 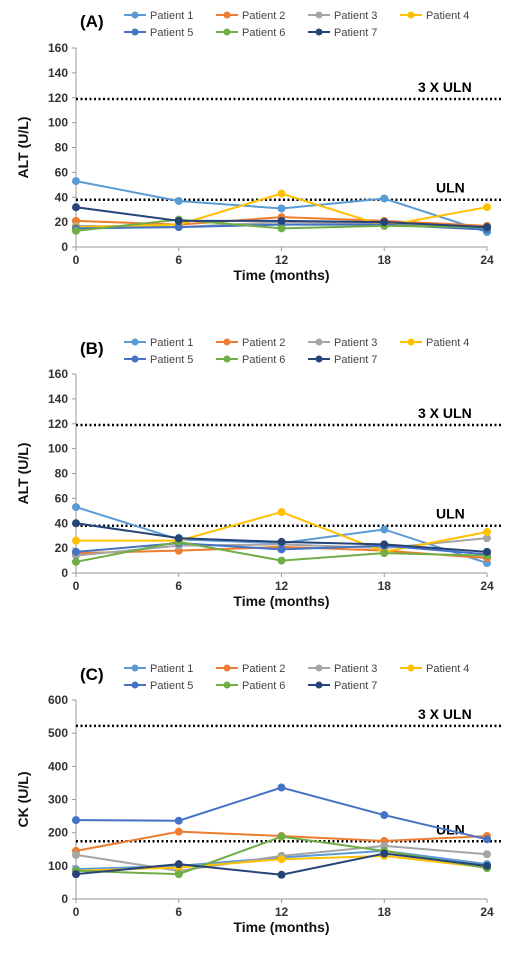 I want to click on y-tick-label: 200, so click(x=58, y=833).